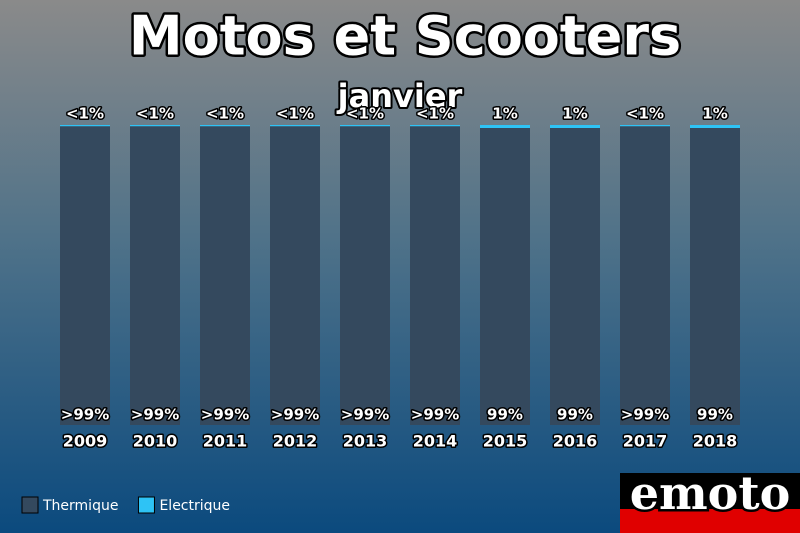 Image resolution: width=800 pixels, height=533 pixels. Describe the element at coordinates (645, 441) in the screenshot. I see `x-tick-label: 2017` at that location.